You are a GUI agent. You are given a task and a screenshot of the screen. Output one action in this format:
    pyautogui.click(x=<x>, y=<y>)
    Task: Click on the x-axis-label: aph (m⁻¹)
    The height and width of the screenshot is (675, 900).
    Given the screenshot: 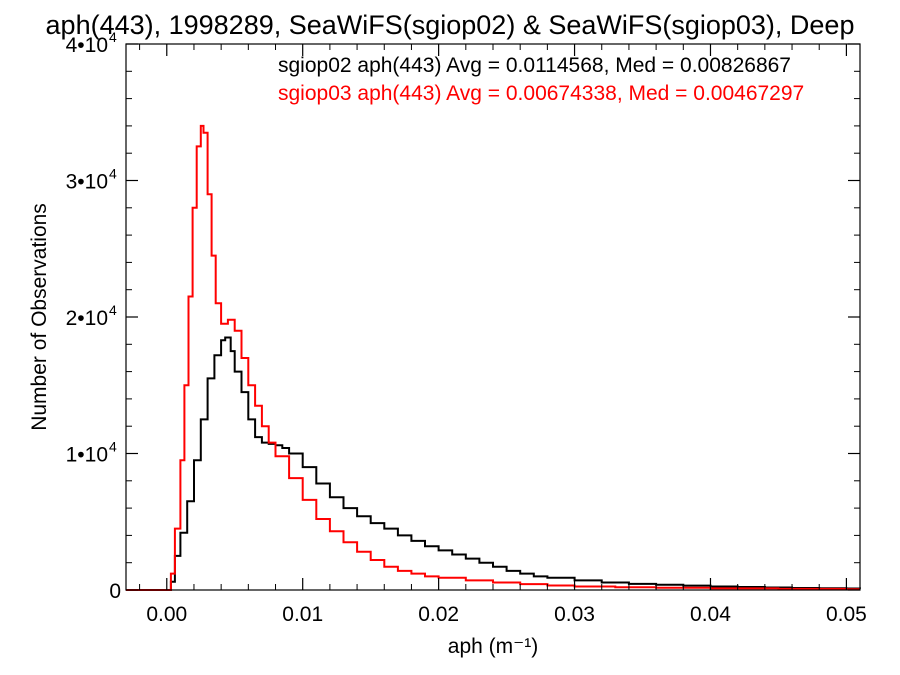 What is the action you would take?
    pyautogui.click(x=493, y=646)
    